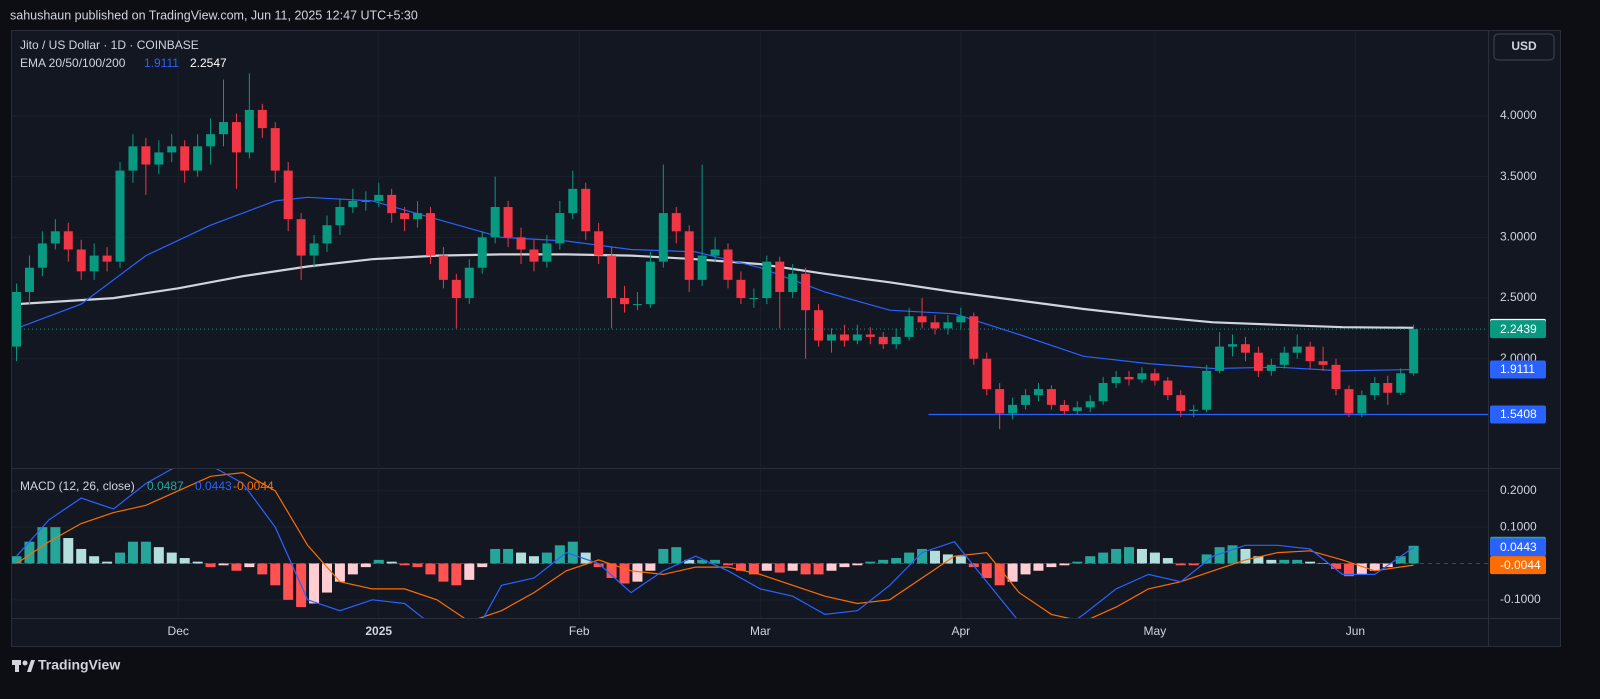 The width and height of the screenshot is (1600, 699). I want to click on y-tick-label: 0.1000, so click(1518, 526).